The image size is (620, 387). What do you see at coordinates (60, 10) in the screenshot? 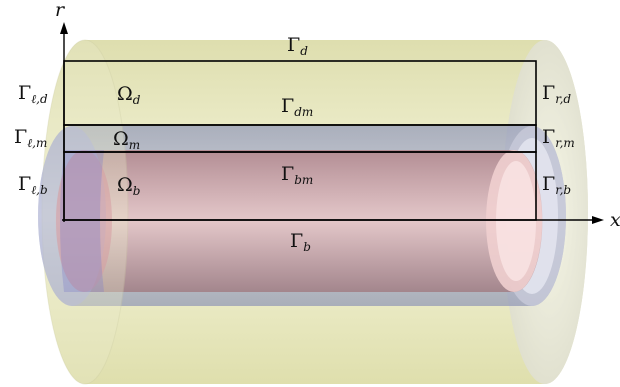
I see `r-axis-label: r` at bounding box center [60, 10].